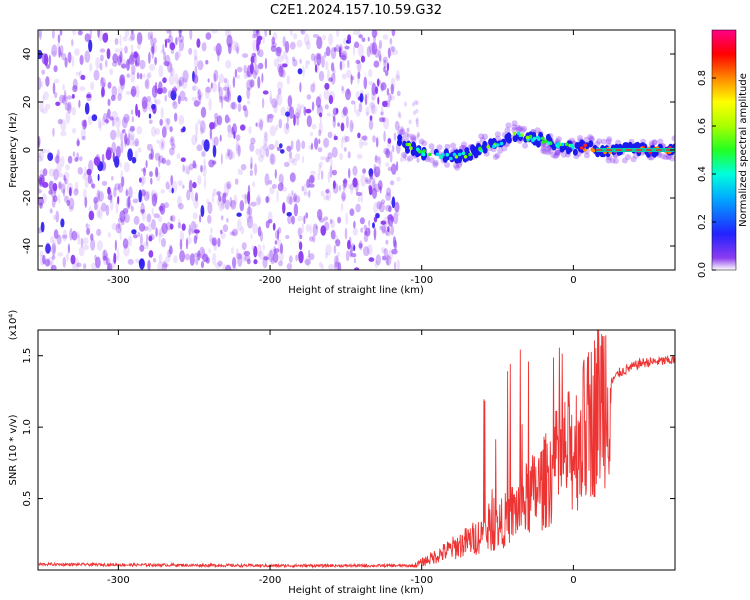 The width and height of the screenshot is (750, 600). Describe the element at coordinates (421, 280) in the screenshot. I see `x-tick-label: -100` at that location.